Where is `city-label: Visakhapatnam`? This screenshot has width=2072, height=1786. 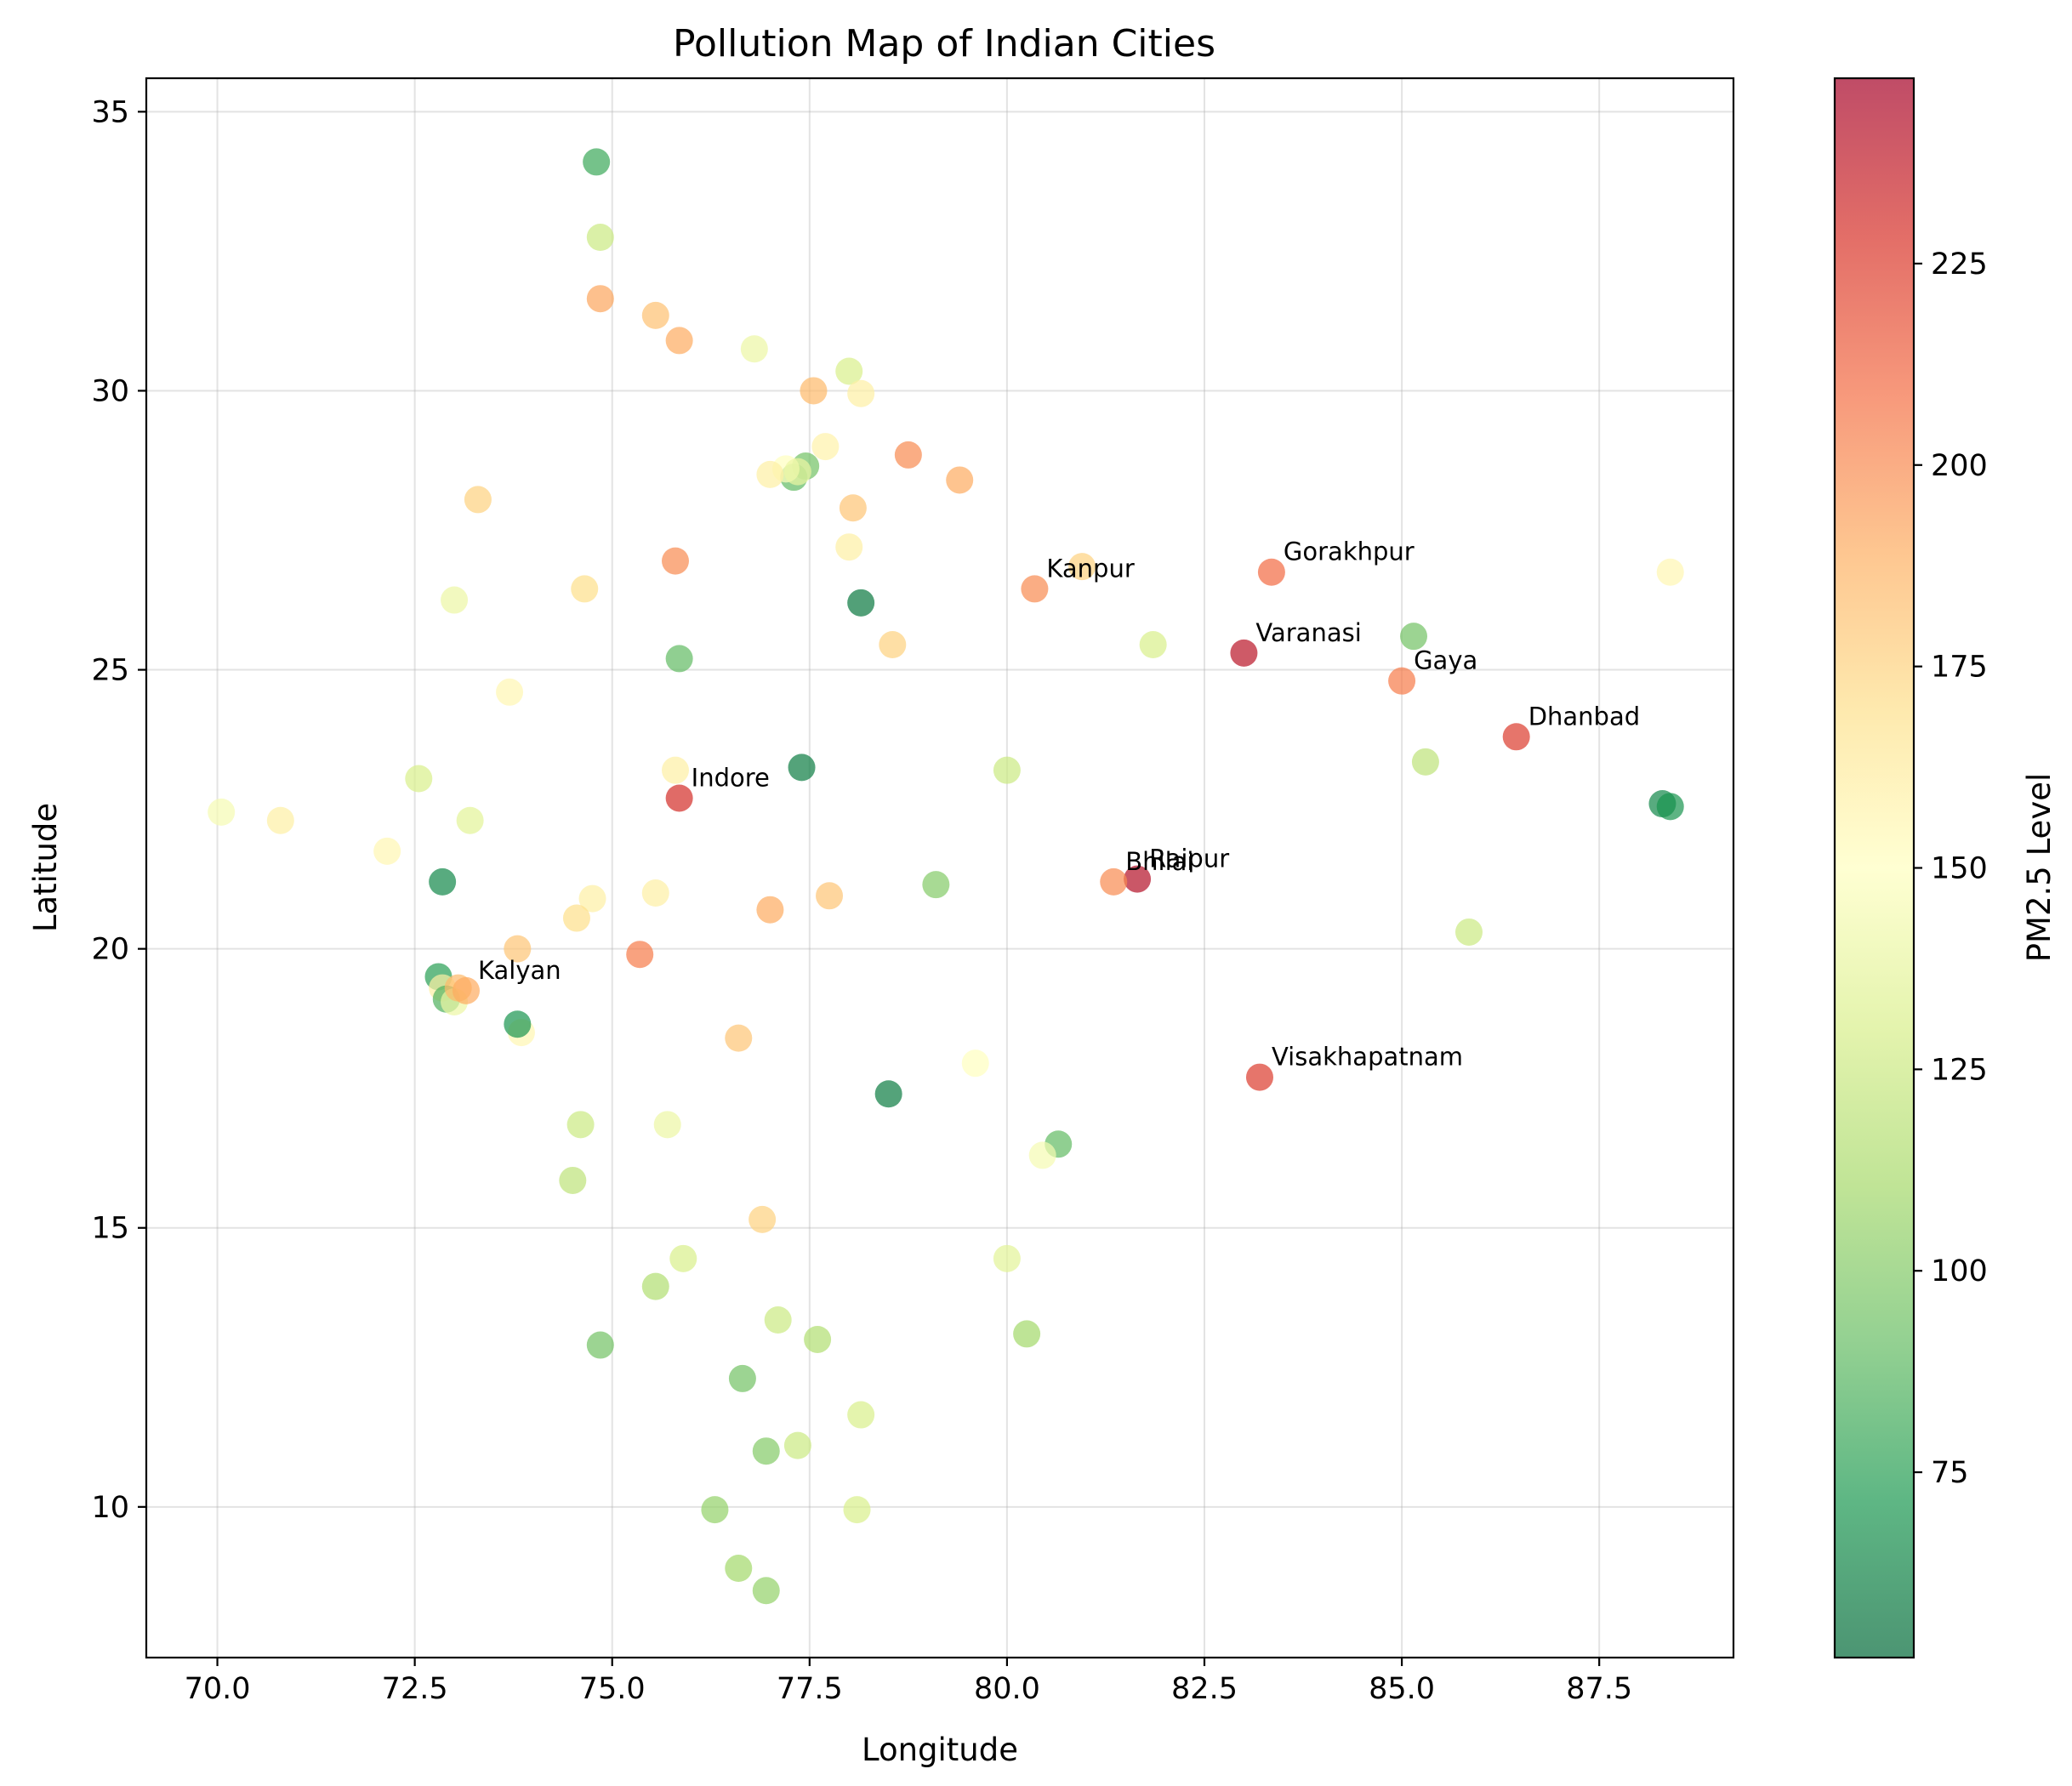 city-label: Visakhapatnam is located at coordinates (1367, 1057).